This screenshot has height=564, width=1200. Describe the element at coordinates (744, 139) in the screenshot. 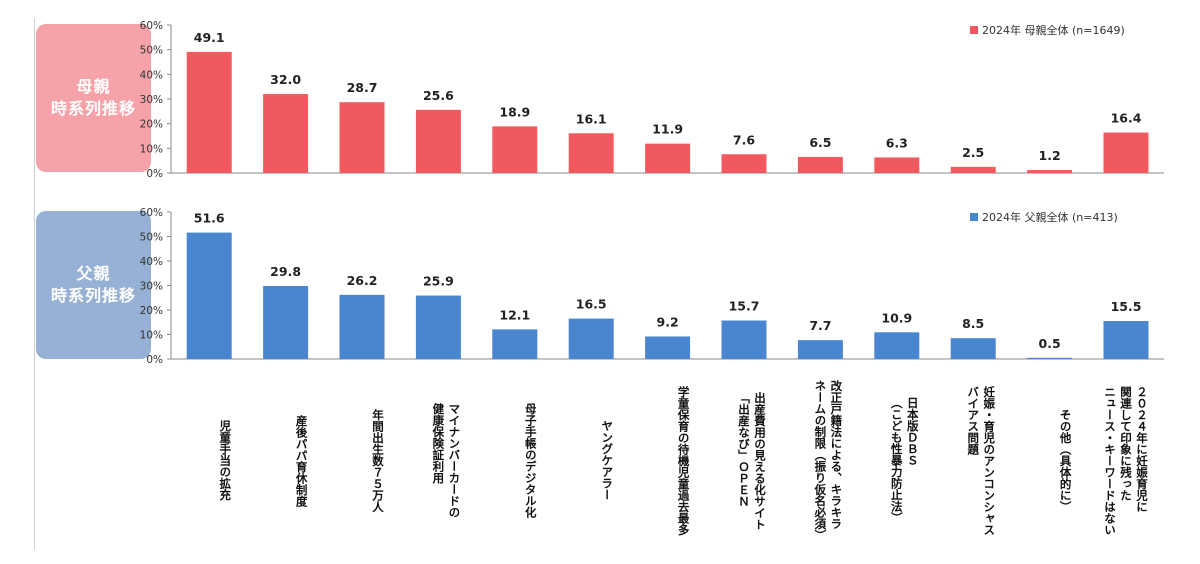

I see `mother-data-label: 7.6` at that location.